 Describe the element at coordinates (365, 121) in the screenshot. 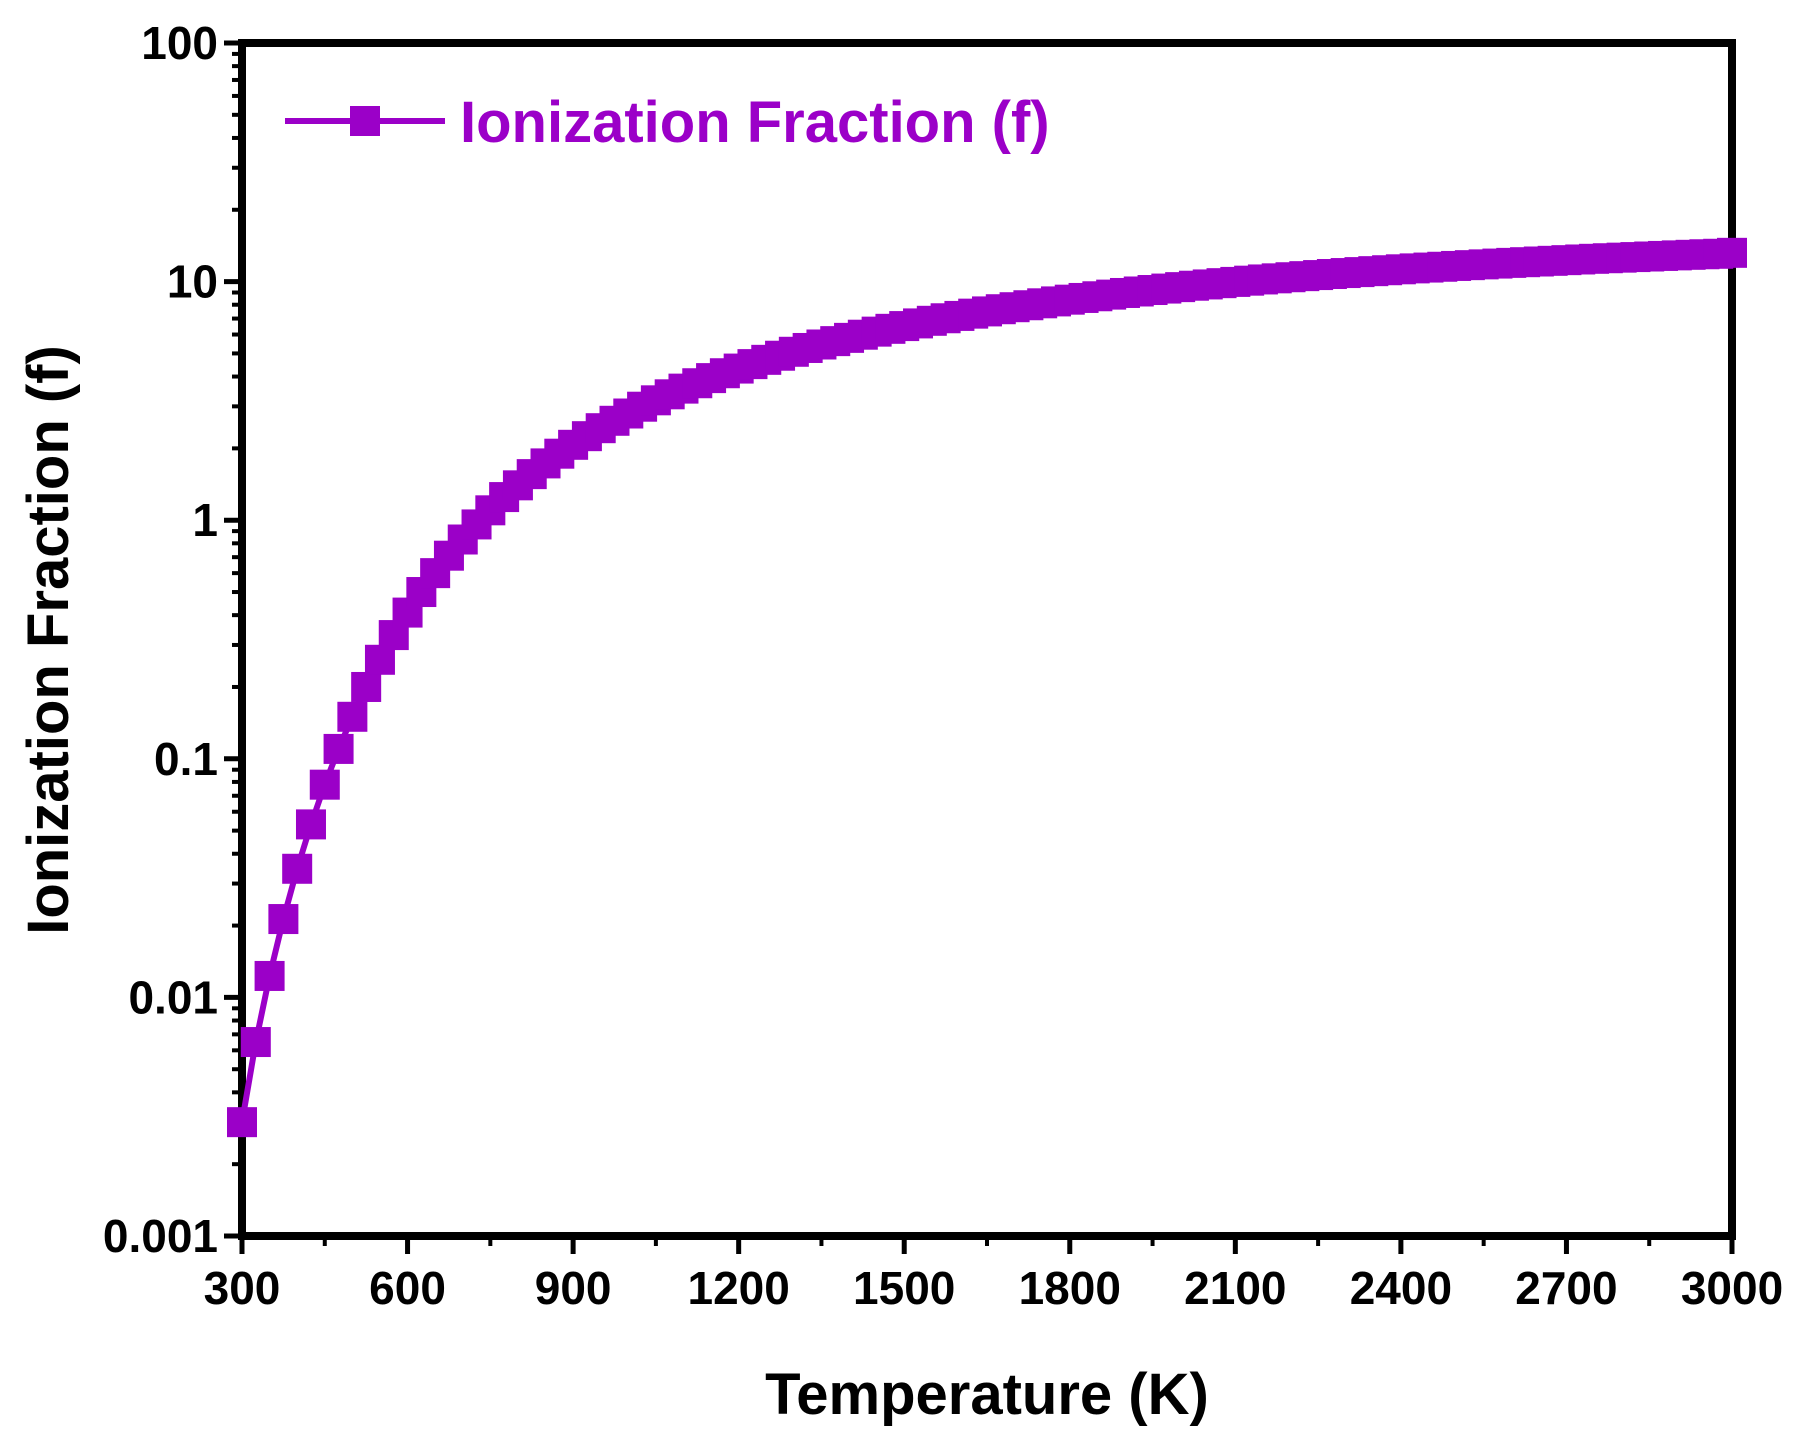

I see `legend-marker-swatch` at that location.